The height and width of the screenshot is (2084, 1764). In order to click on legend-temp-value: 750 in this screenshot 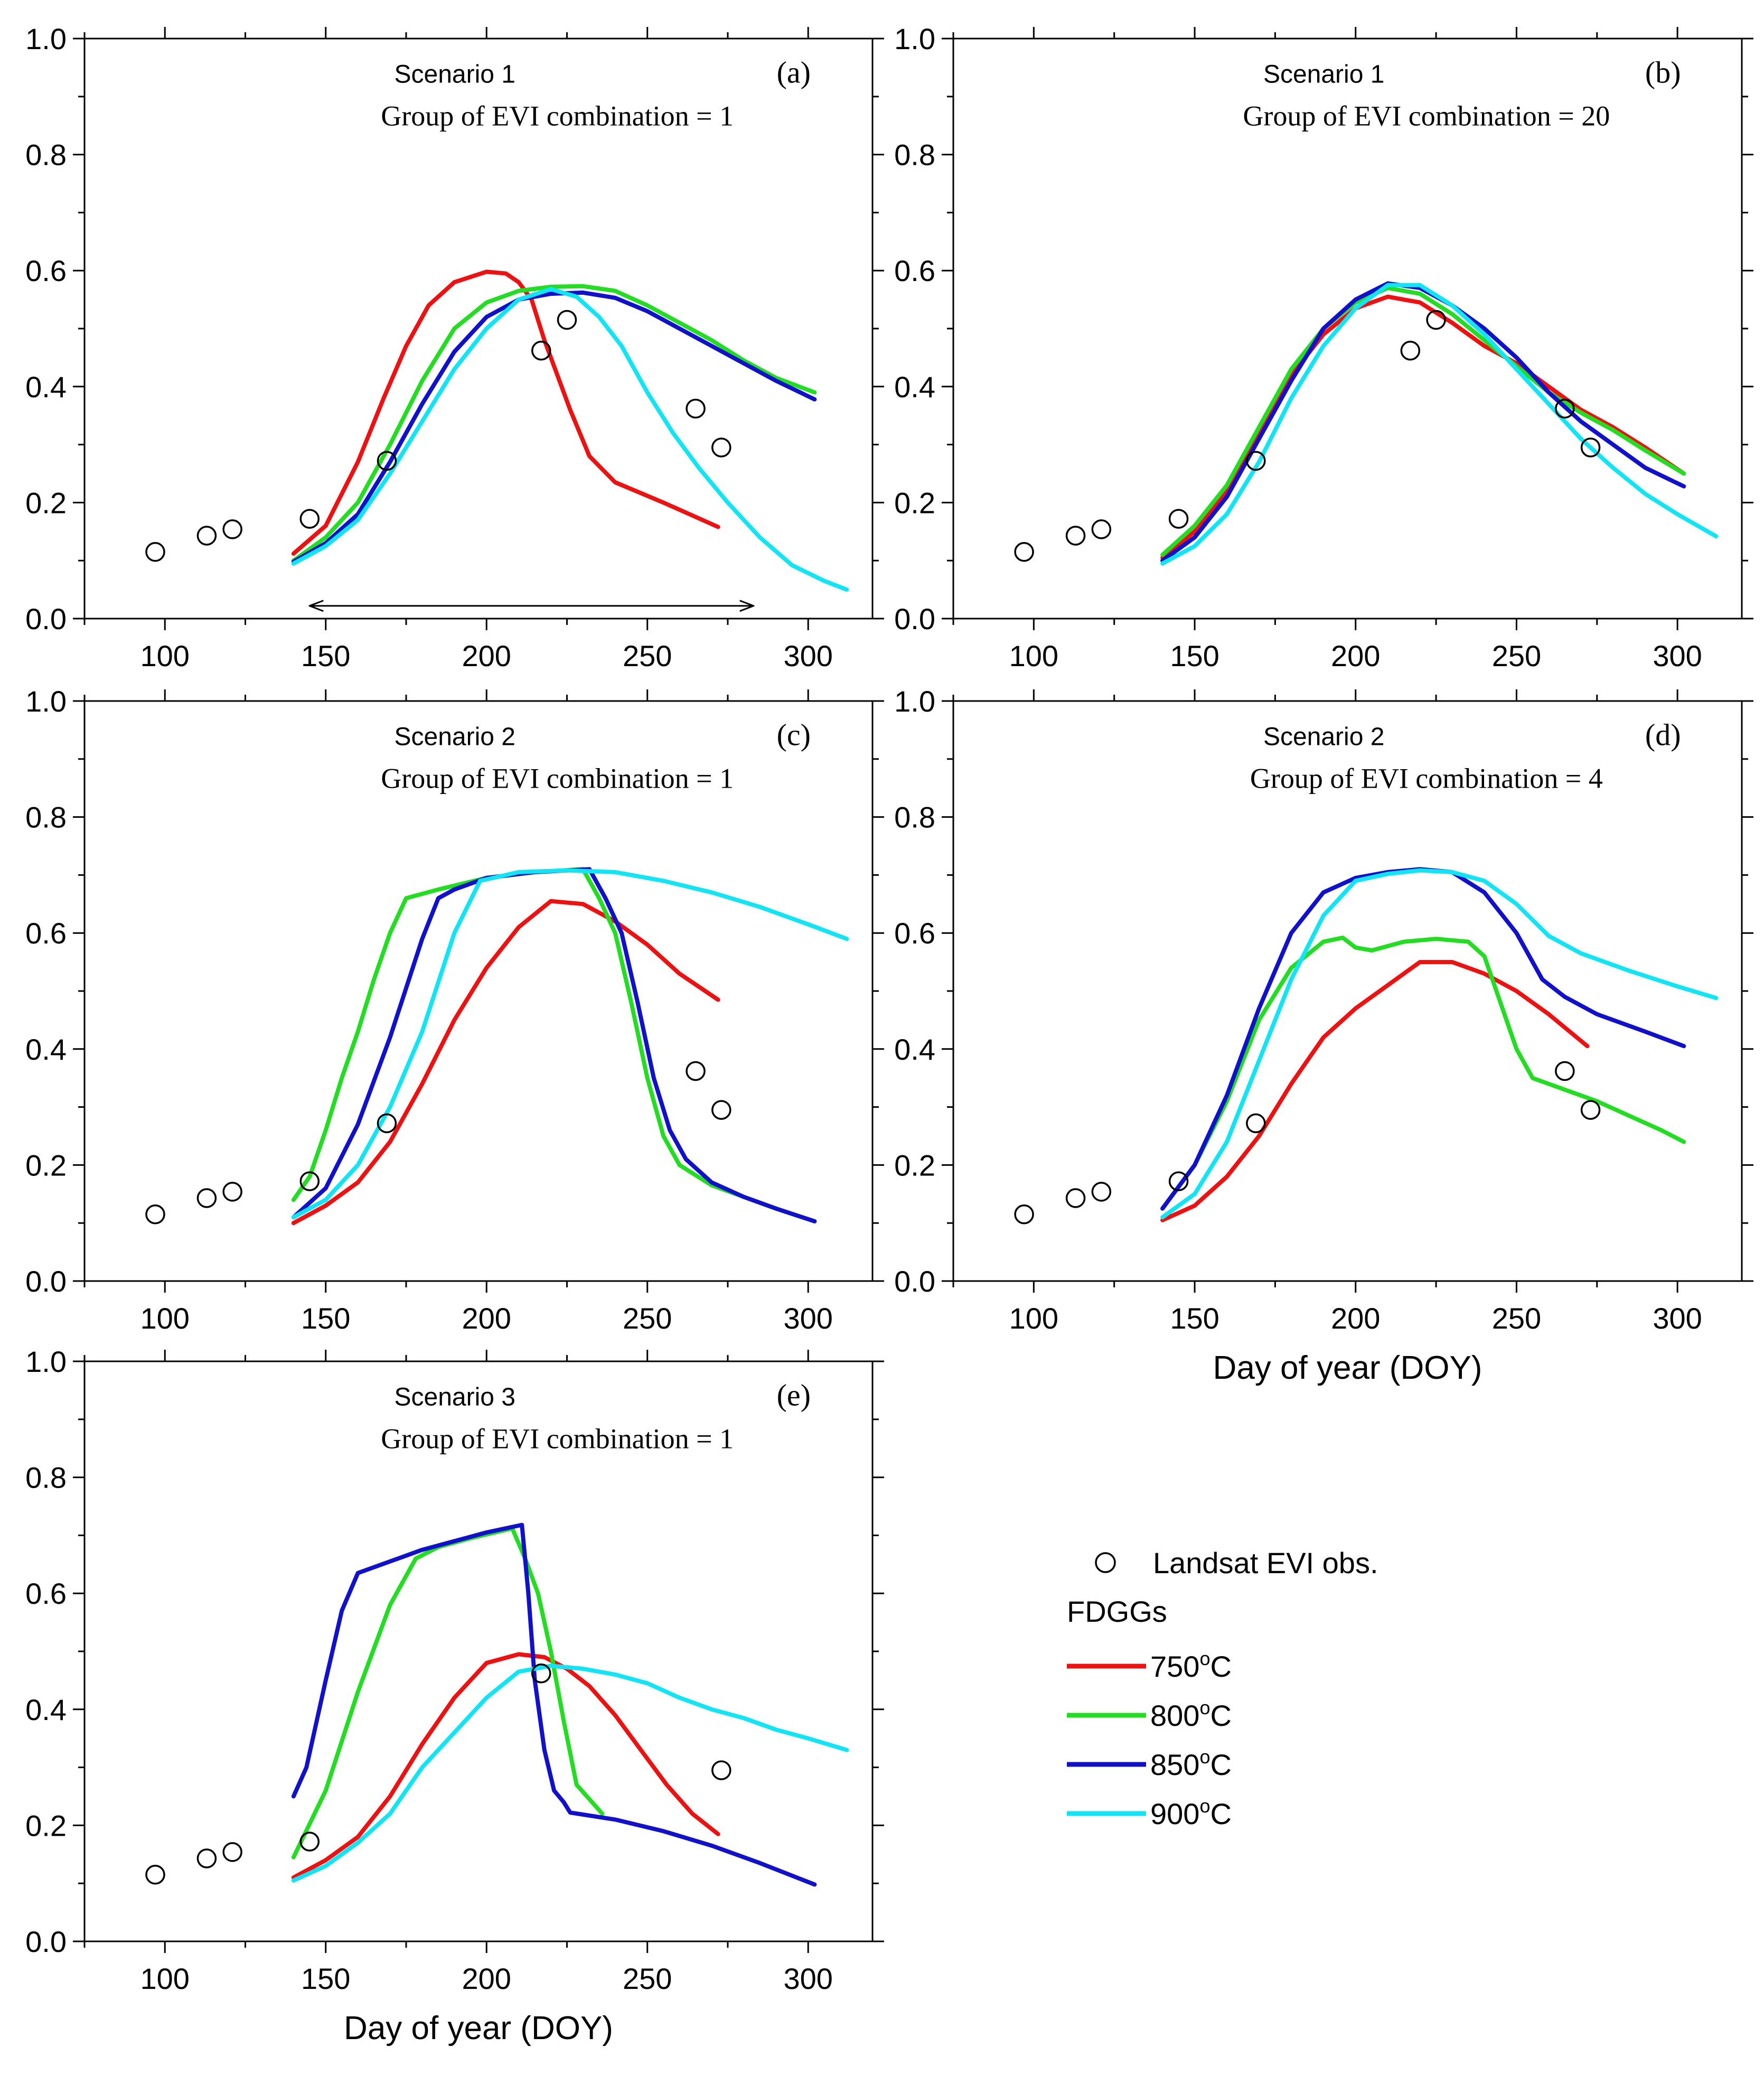, I will do `click(1174, 1667)`.